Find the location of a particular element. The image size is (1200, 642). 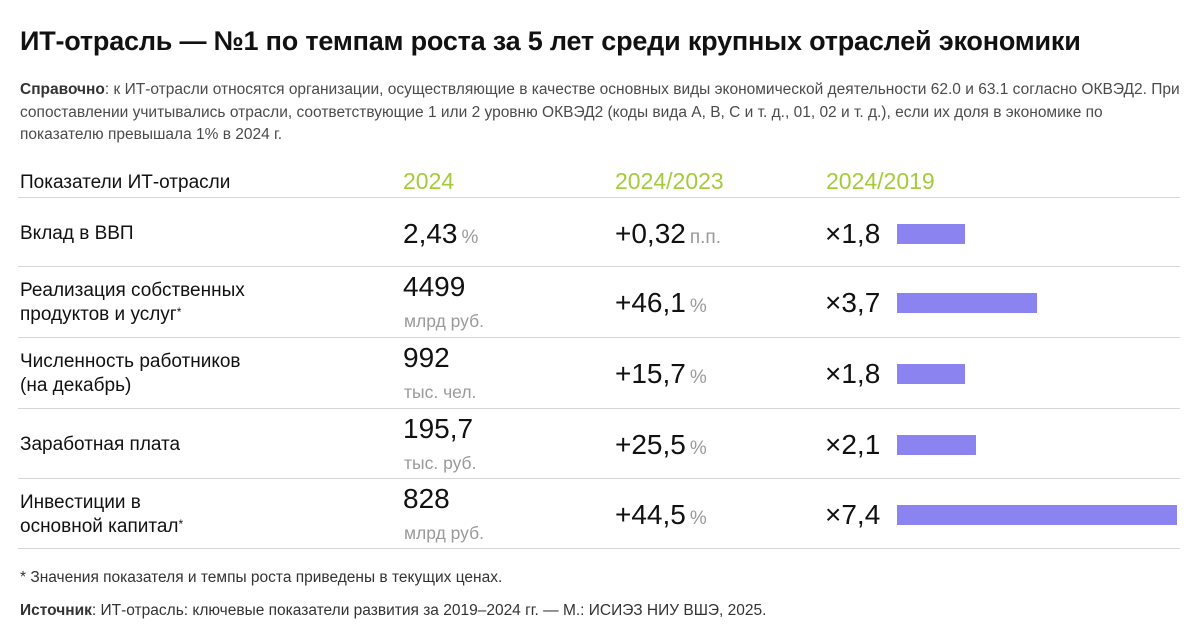

row-label-line: Численность работников is located at coordinates (130, 361).